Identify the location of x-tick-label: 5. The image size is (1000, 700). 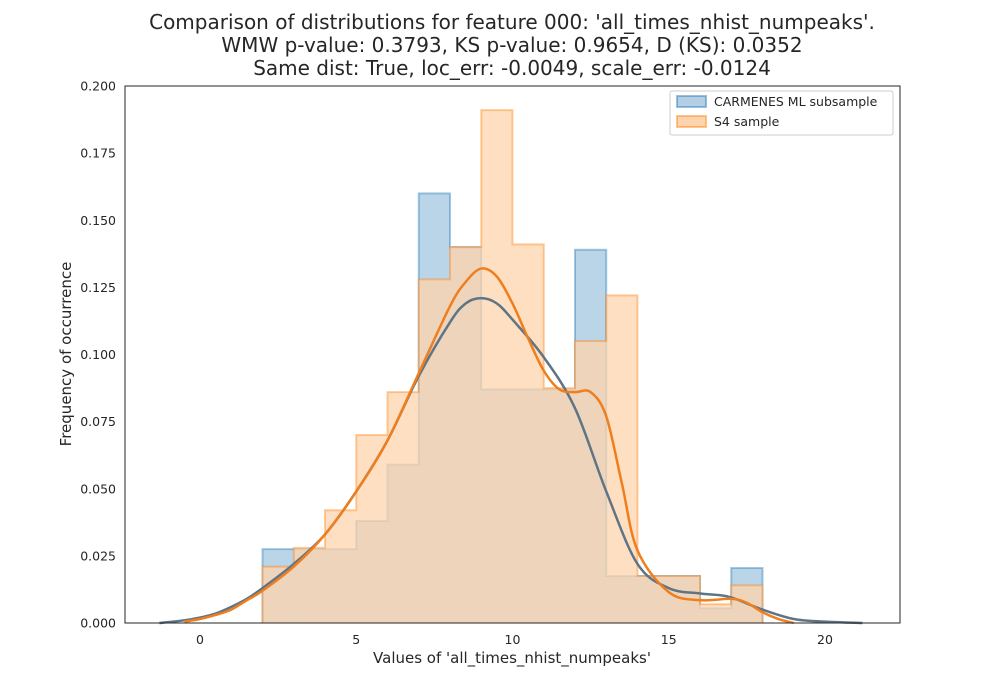
(356, 639).